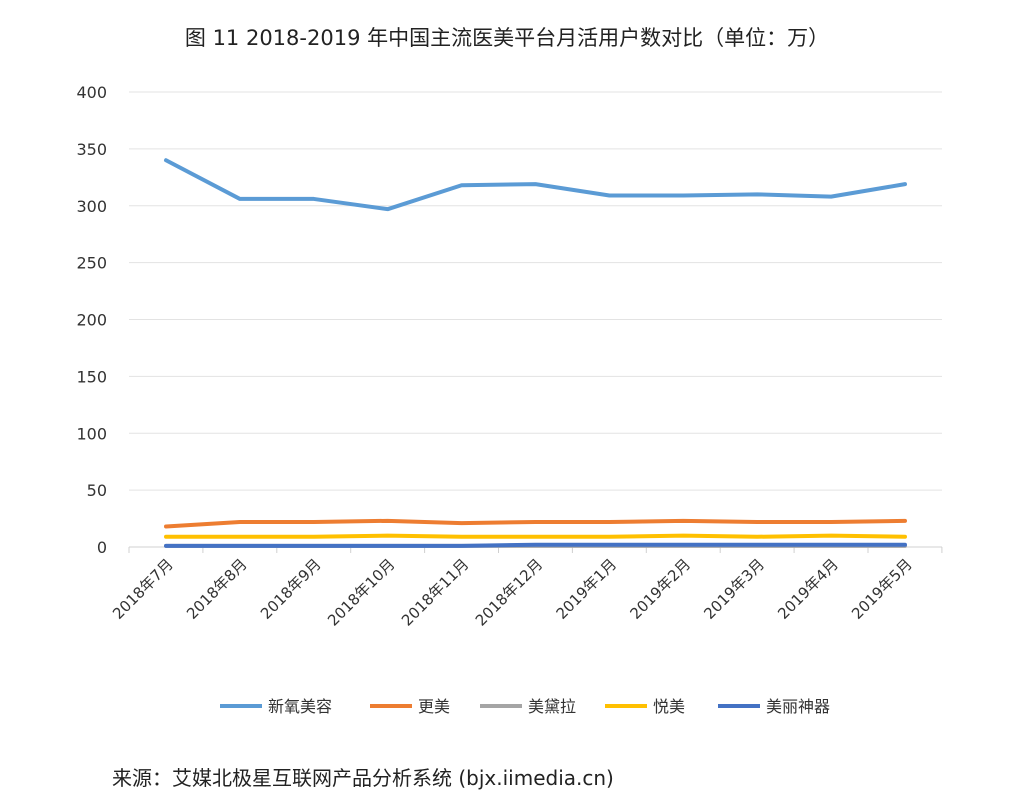  What do you see at coordinates (535, 545) in the screenshot?
I see `series-line-美丽神器` at bounding box center [535, 545].